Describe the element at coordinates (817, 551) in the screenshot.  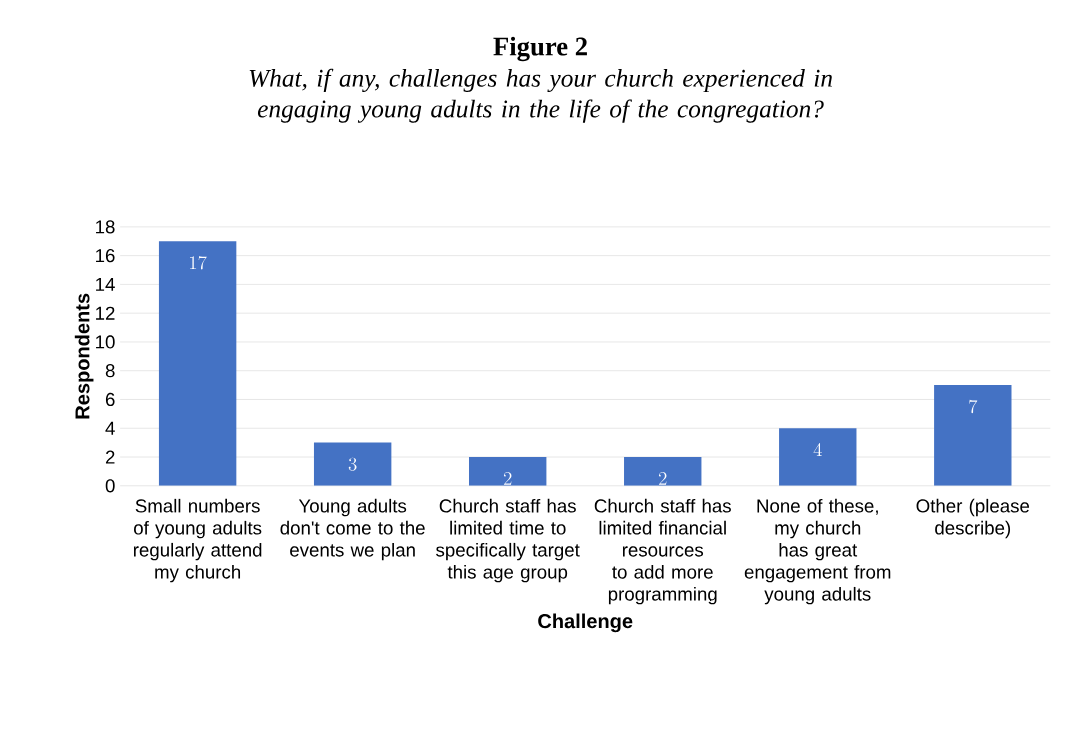
I see `x-tick-label: None of these, my church has great engagement from young adults` at that location.